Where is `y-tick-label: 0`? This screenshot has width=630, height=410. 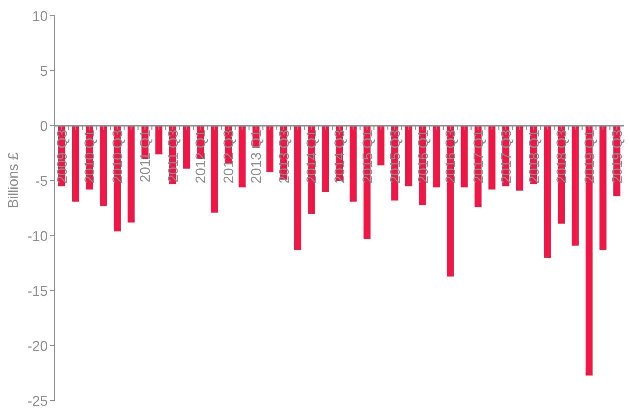 y-tick-label: 0 is located at coordinates (44, 126).